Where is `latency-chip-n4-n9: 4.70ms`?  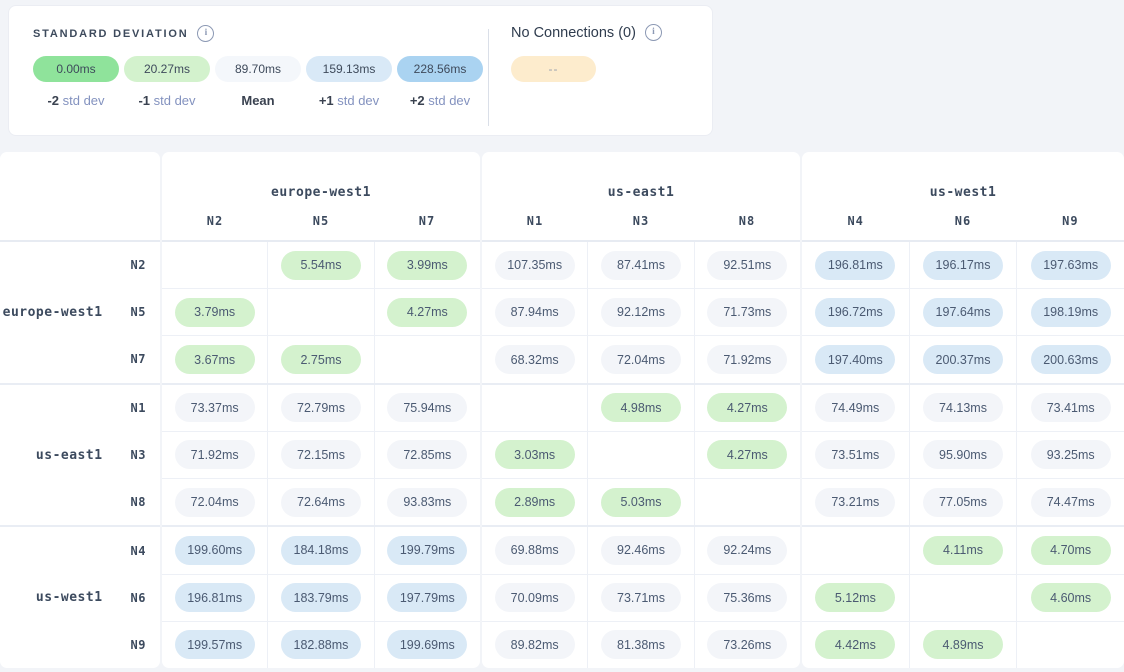
latency-chip-n4-n9: 4.70ms is located at coordinates (1070, 550).